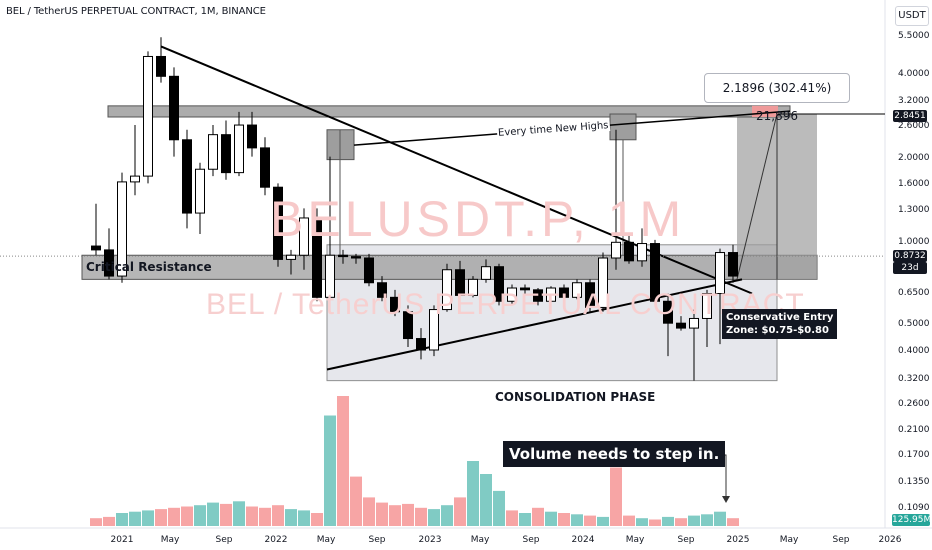 This screenshot has width=932, height=550. What do you see at coordinates (780, 317) in the screenshot?
I see `entry-line-1: Conservative Entry` at bounding box center [780, 317].